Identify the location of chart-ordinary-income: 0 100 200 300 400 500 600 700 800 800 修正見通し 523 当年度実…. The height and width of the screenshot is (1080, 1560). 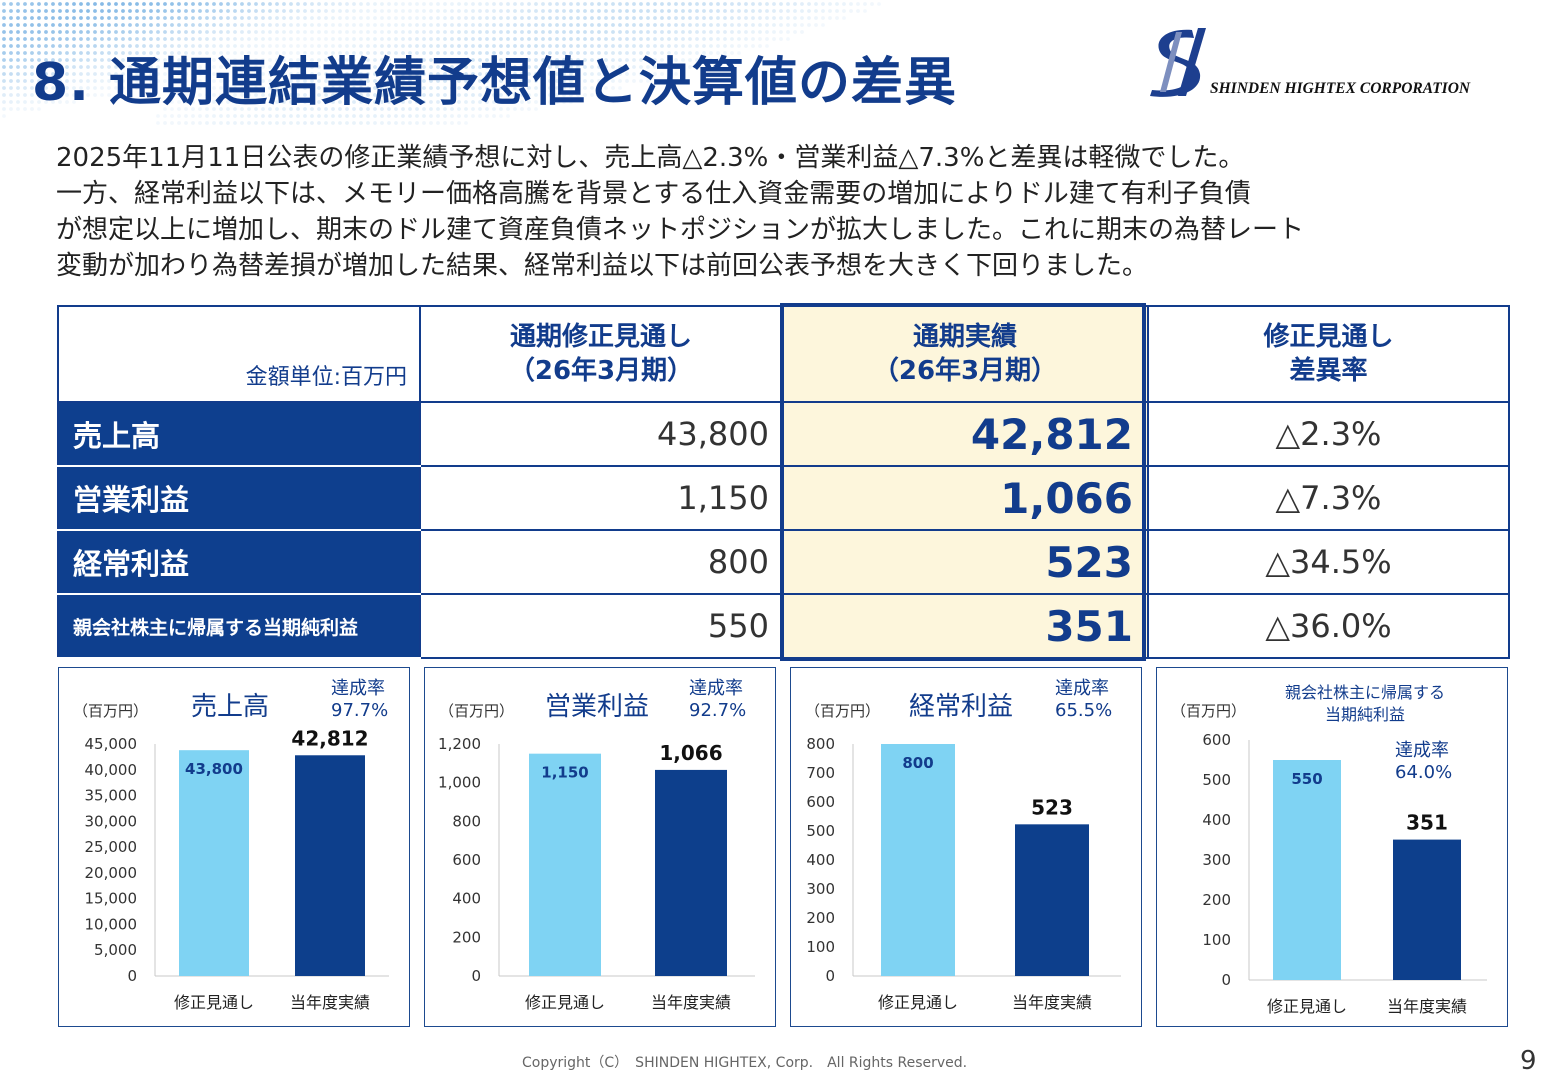
(963, 873).